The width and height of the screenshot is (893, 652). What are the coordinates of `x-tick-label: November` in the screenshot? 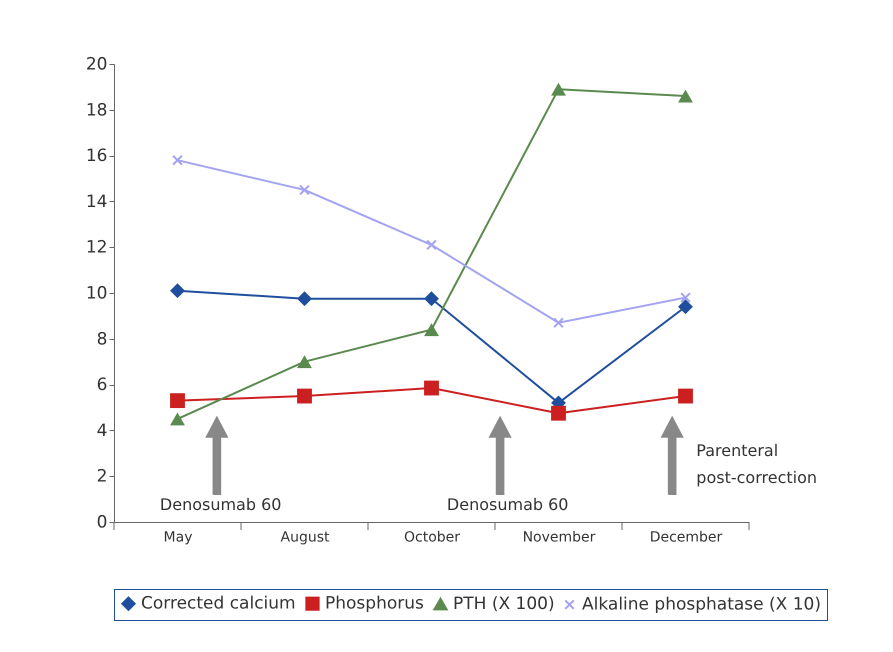 It's located at (559, 538).